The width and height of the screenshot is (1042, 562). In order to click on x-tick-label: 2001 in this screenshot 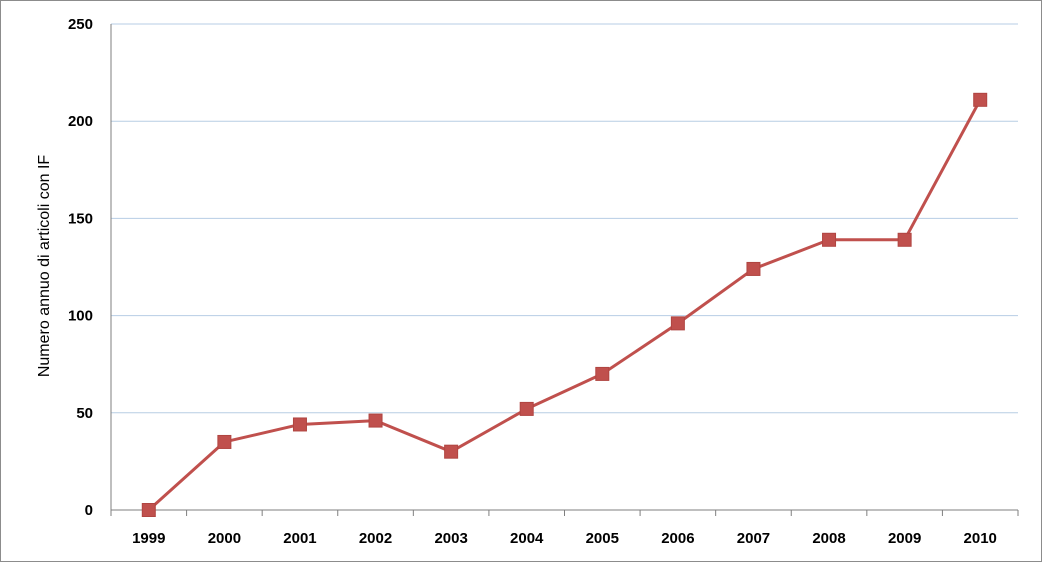, I will do `click(299, 538)`.